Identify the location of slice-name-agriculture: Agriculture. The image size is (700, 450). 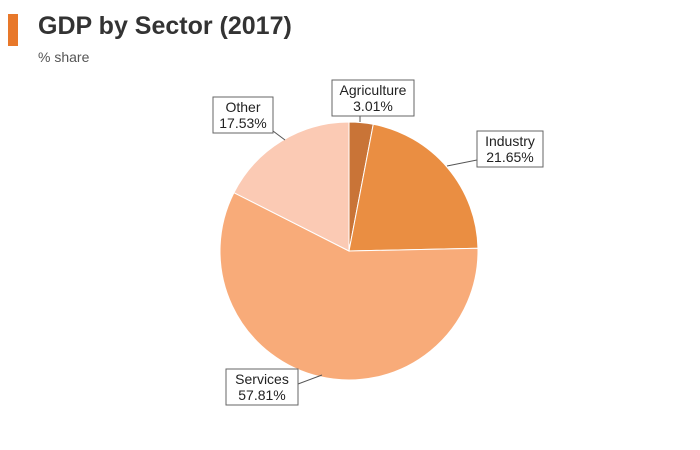
(373, 90).